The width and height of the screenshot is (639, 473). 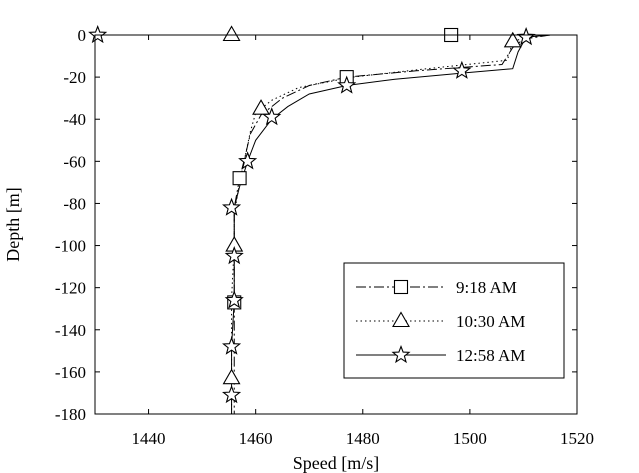 I want to click on x-tick-label: 1500, so click(x=470, y=438).